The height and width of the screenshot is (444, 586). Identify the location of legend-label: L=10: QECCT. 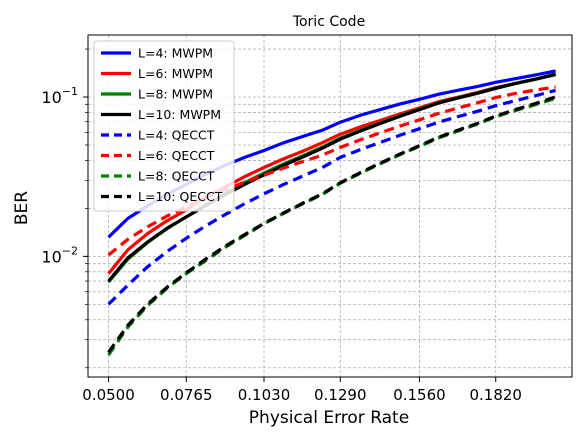
(180, 196).